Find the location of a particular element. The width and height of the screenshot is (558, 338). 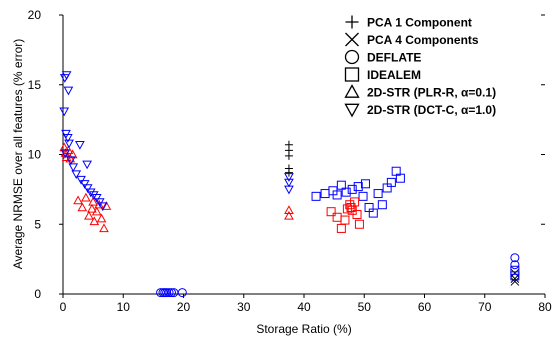

legend-item: 2D-STR (PLR-R, α=0.1) is located at coordinates (420, 92).